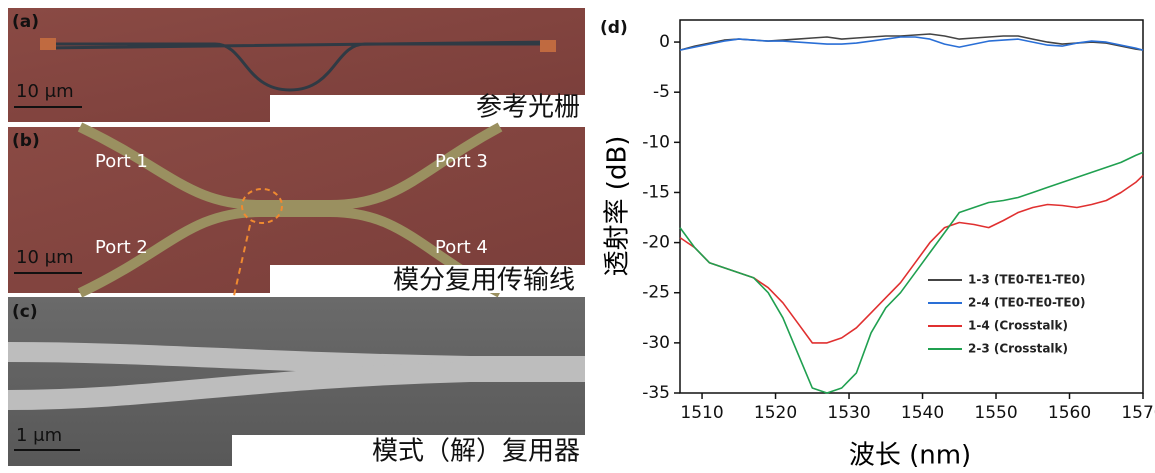 This screenshot has width=1155, height=473. I want to click on x-tick-label: 1550, so click(995, 413).